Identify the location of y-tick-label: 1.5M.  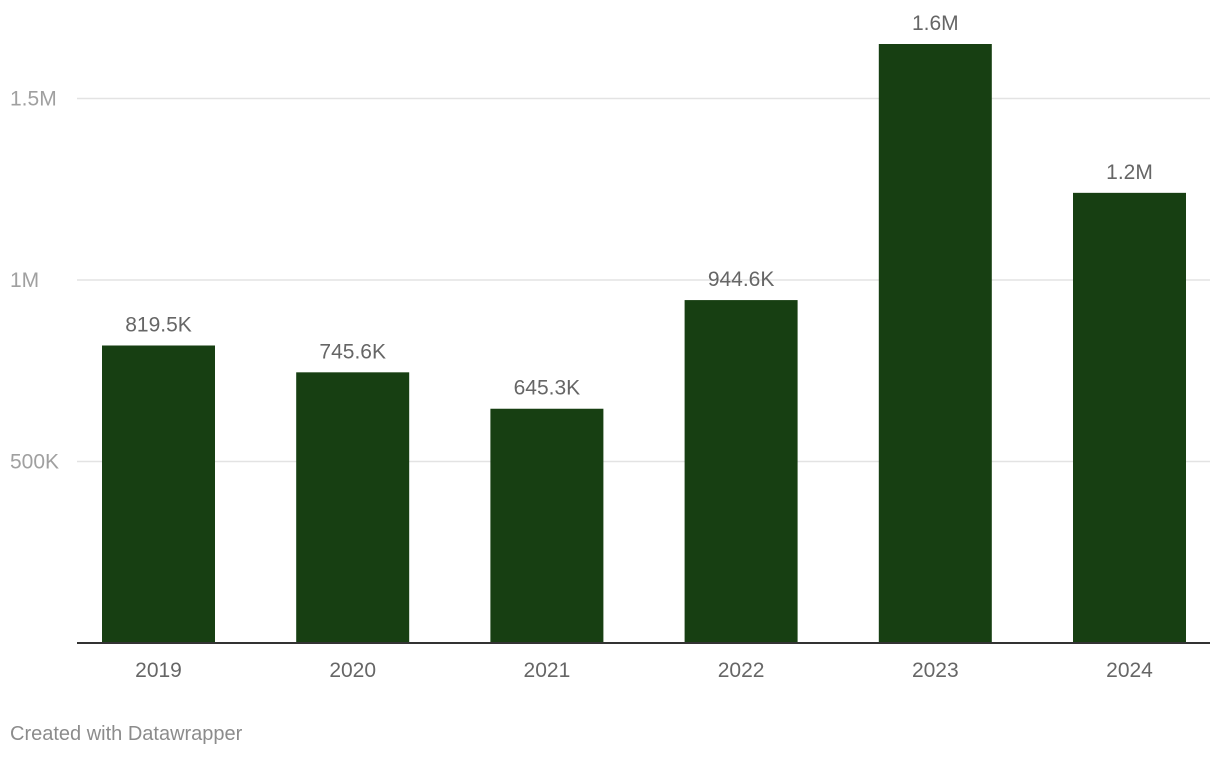
(33, 98).